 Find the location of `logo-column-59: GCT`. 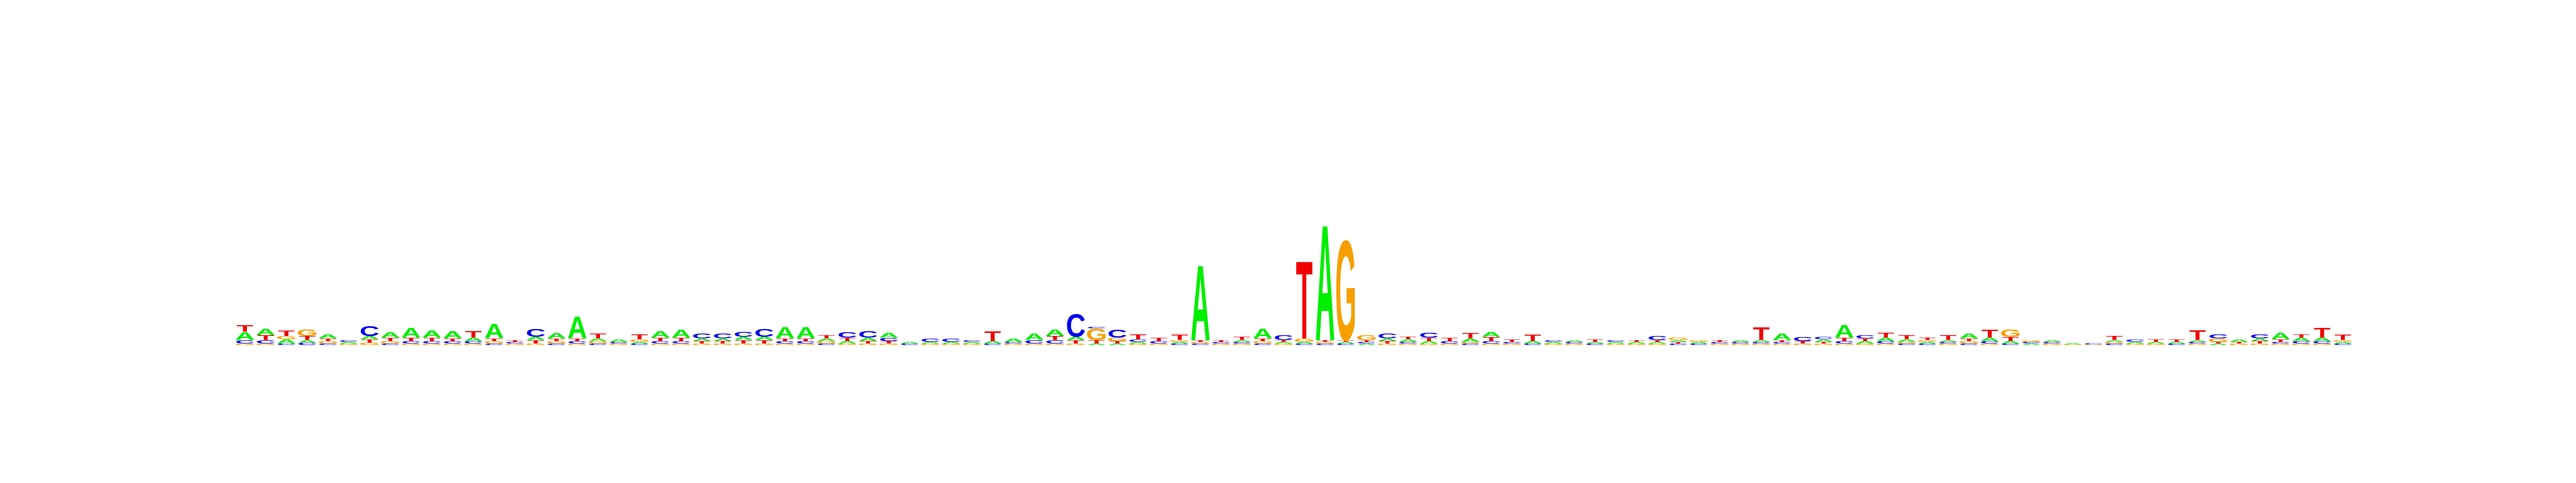

logo-column-59: GCT is located at coordinates (1449, 341).